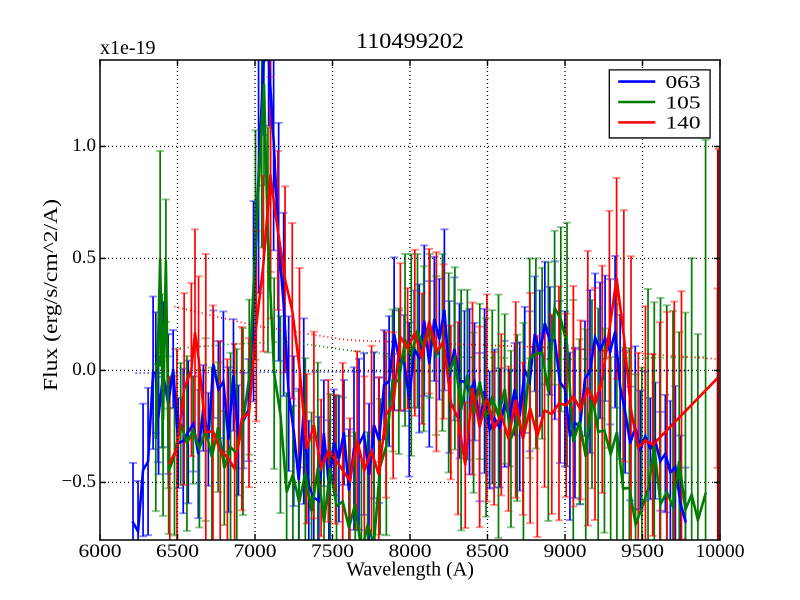 The height and width of the screenshot is (600, 800). I want to click on svg-text: 7000, so click(255, 551).